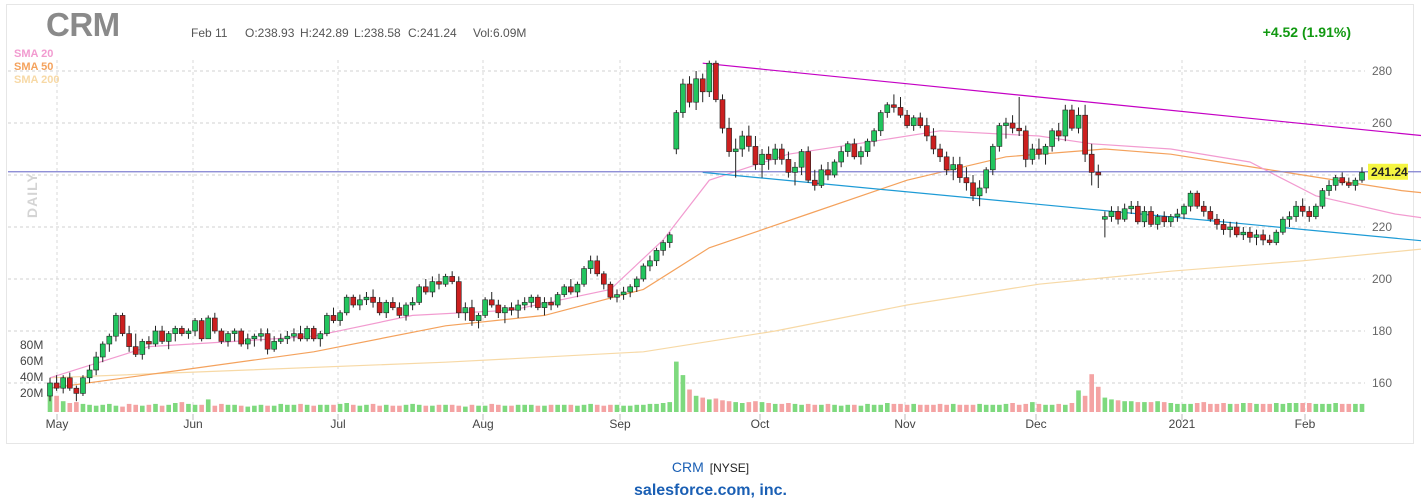 The height and width of the screenshot is (500, 1421). What do you see at coordinates (1389, 172) in the screenshot?
I see `last-price-label: 241.24` at bounding box center [1389, 172].